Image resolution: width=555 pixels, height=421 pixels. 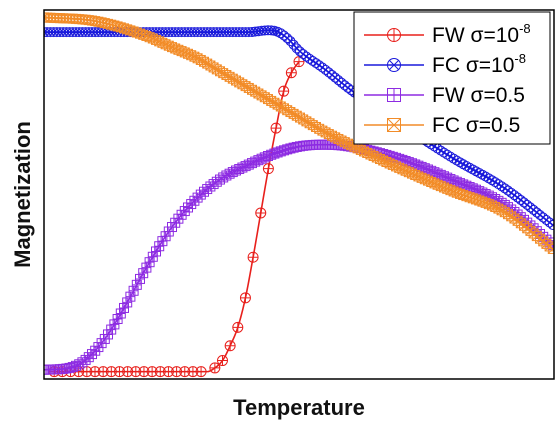 I want to click on legend-entry-2: FC σ=10-8, so click(x=445, y=64).